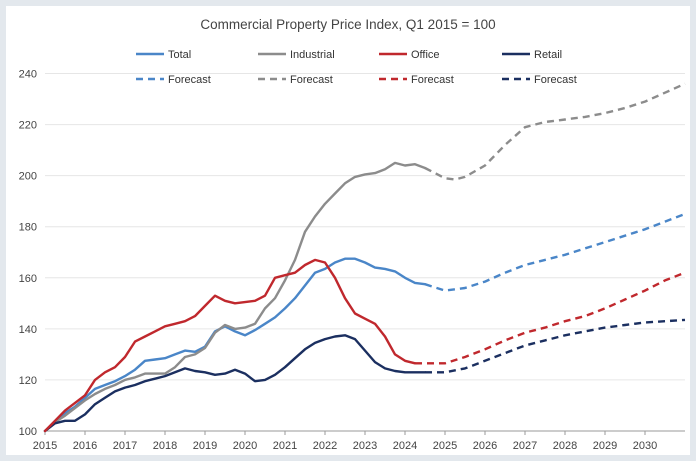 This screenshot has width=696, height=461. I want to click on x-tick-label: 2026, so click(485, 446).